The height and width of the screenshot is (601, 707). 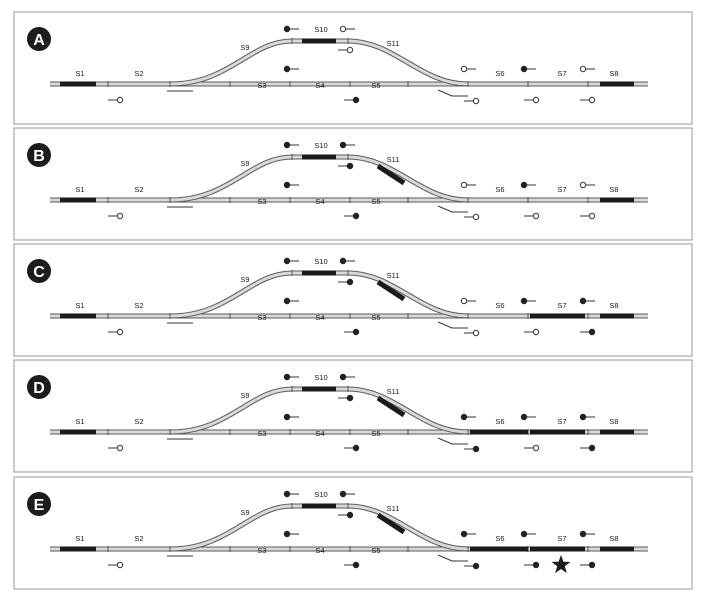 I want to click on panel-letter: A, so click(x=39, y=40).